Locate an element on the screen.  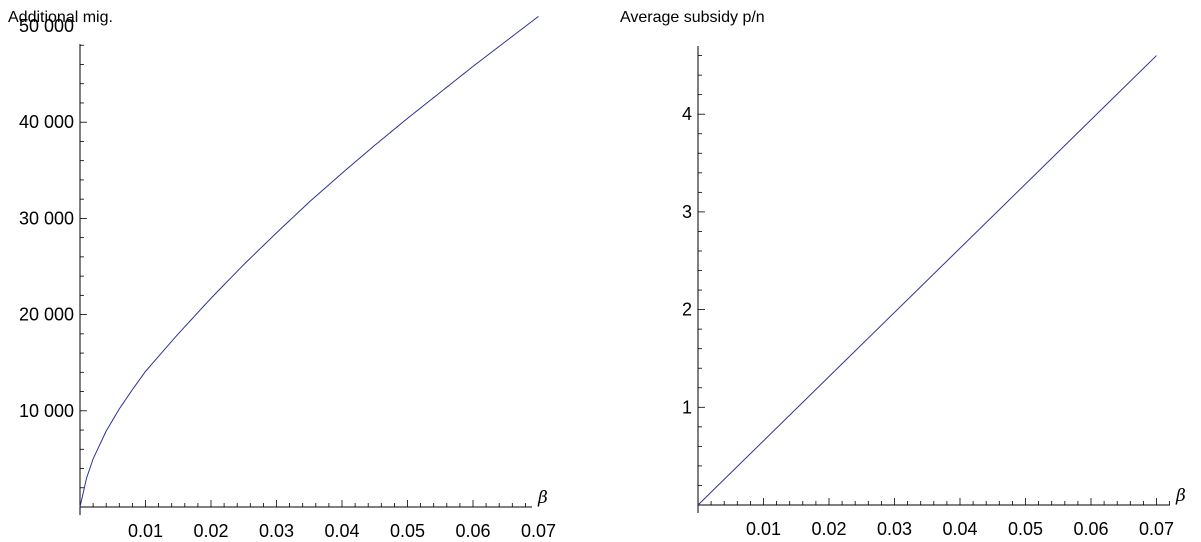
y-tick-label: 30 000 is located at coordinates (46, 218).